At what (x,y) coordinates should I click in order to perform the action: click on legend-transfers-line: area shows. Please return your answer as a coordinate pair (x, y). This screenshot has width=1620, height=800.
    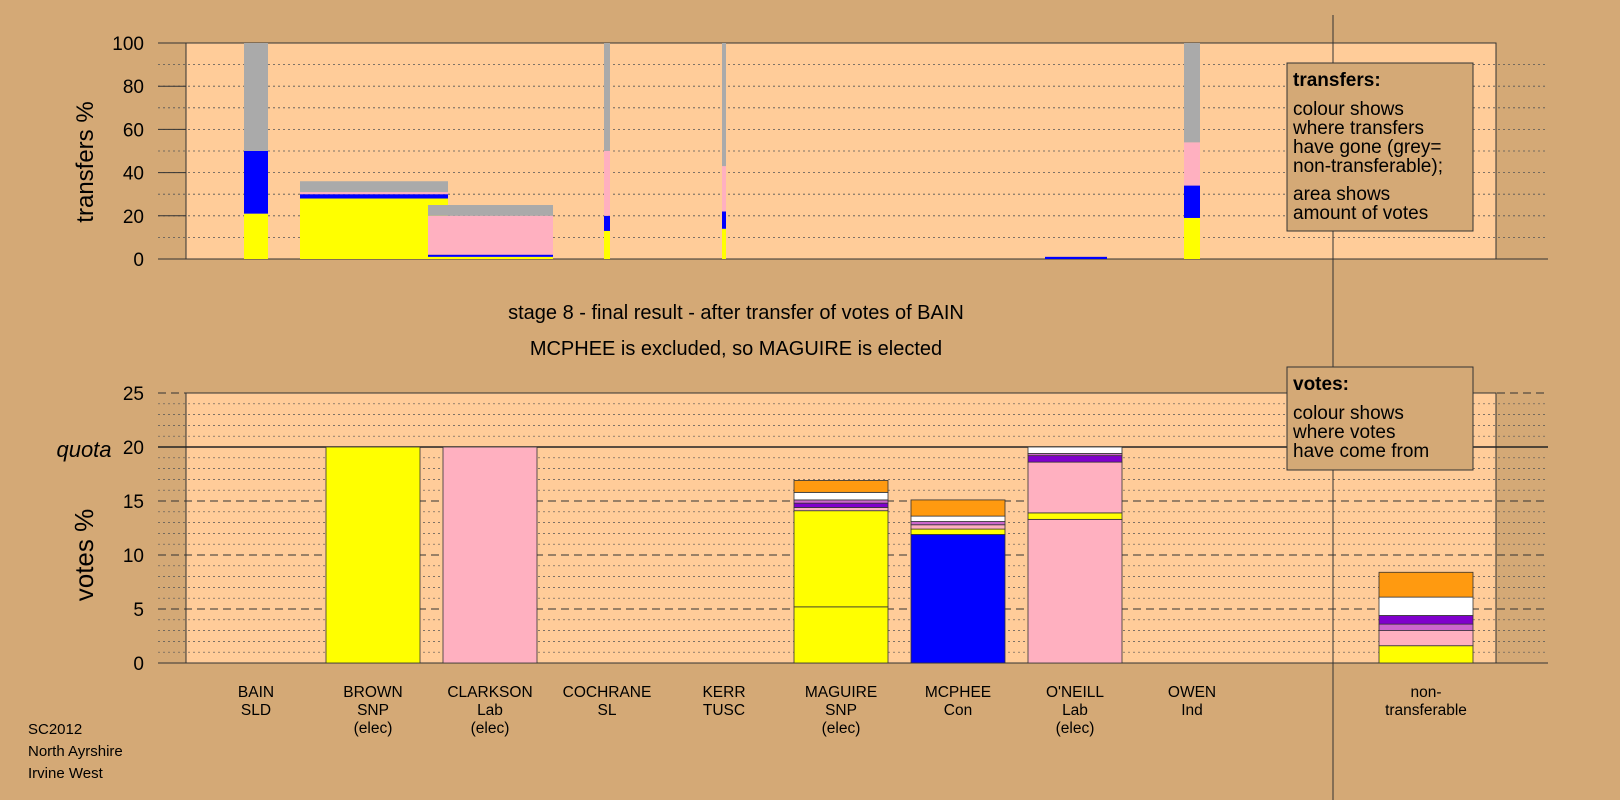
    Looking at the image, I should click on (1341, 194).